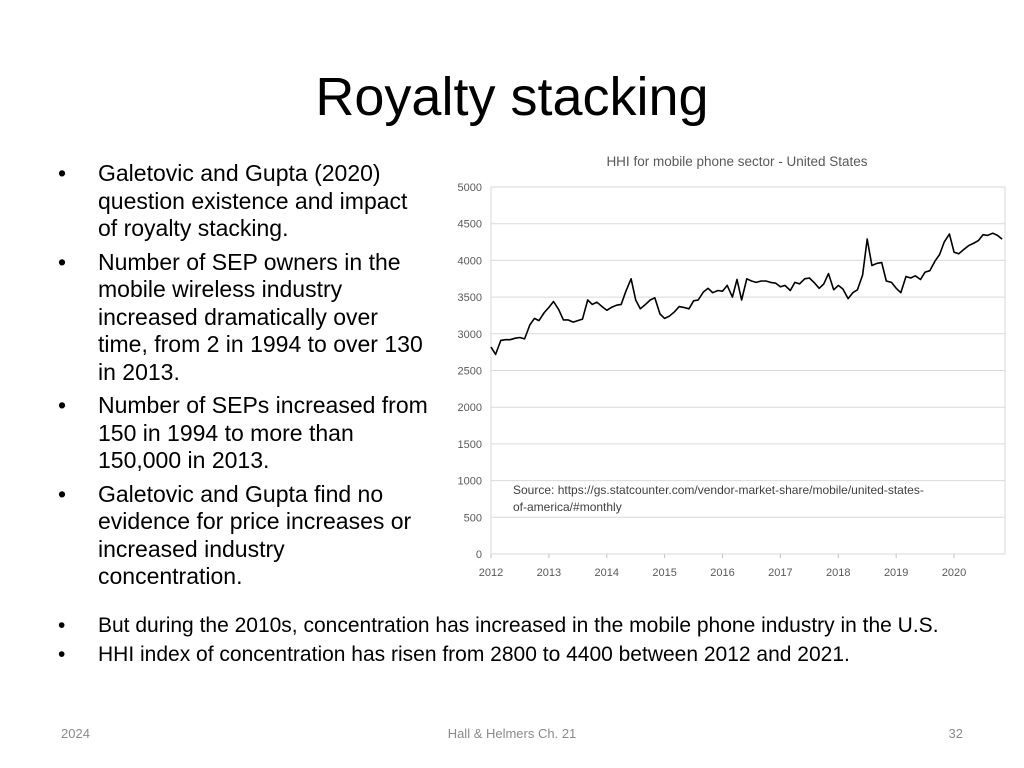 The width and height of the screenshot is (1024, 768). What do you see at coordinates (470, 482) in the screenshot?
I see `y-tick-label: 1000` at bounding box center [470, 482].